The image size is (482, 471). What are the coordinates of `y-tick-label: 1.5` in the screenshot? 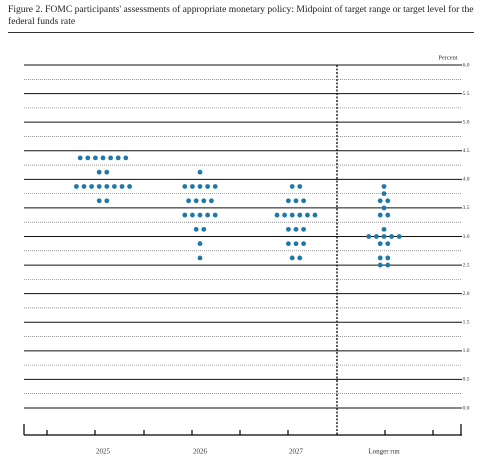 It's located at (466, 323).